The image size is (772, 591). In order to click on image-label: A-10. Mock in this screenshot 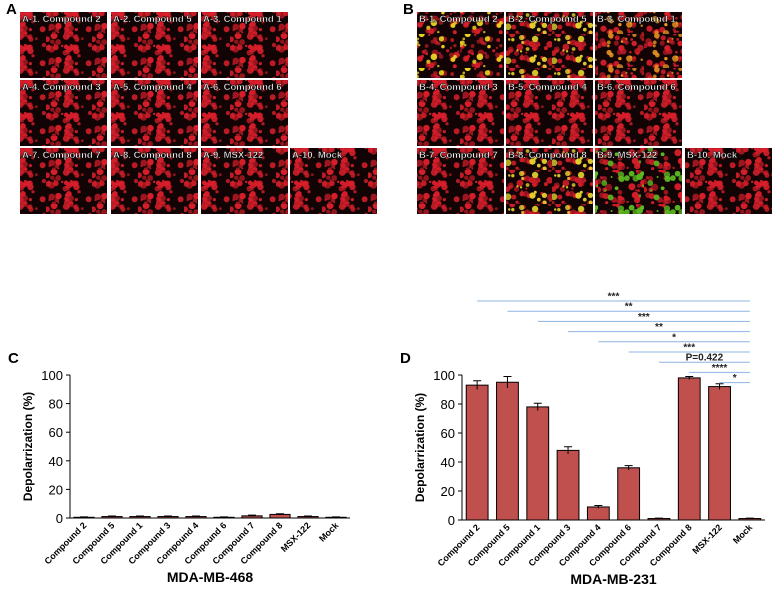, I will do `click(317, 155)`.